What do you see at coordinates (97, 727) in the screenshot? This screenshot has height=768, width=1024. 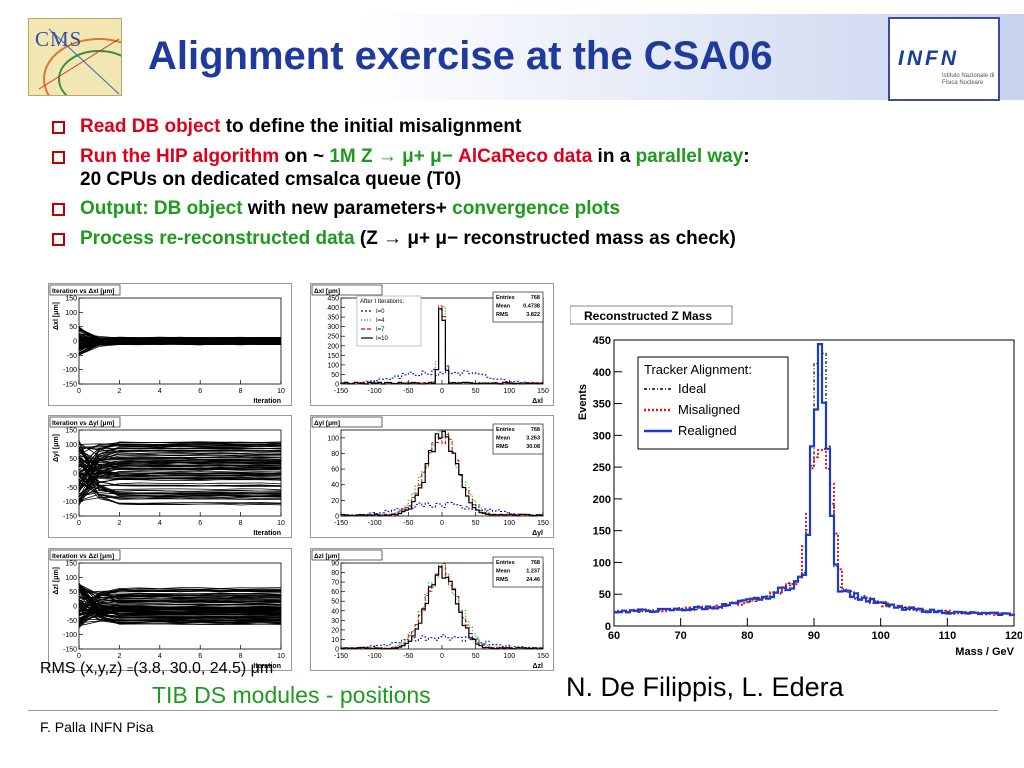 I see `footer-text: F. Palla INFN Pisa` at bounding box center [97, 727].